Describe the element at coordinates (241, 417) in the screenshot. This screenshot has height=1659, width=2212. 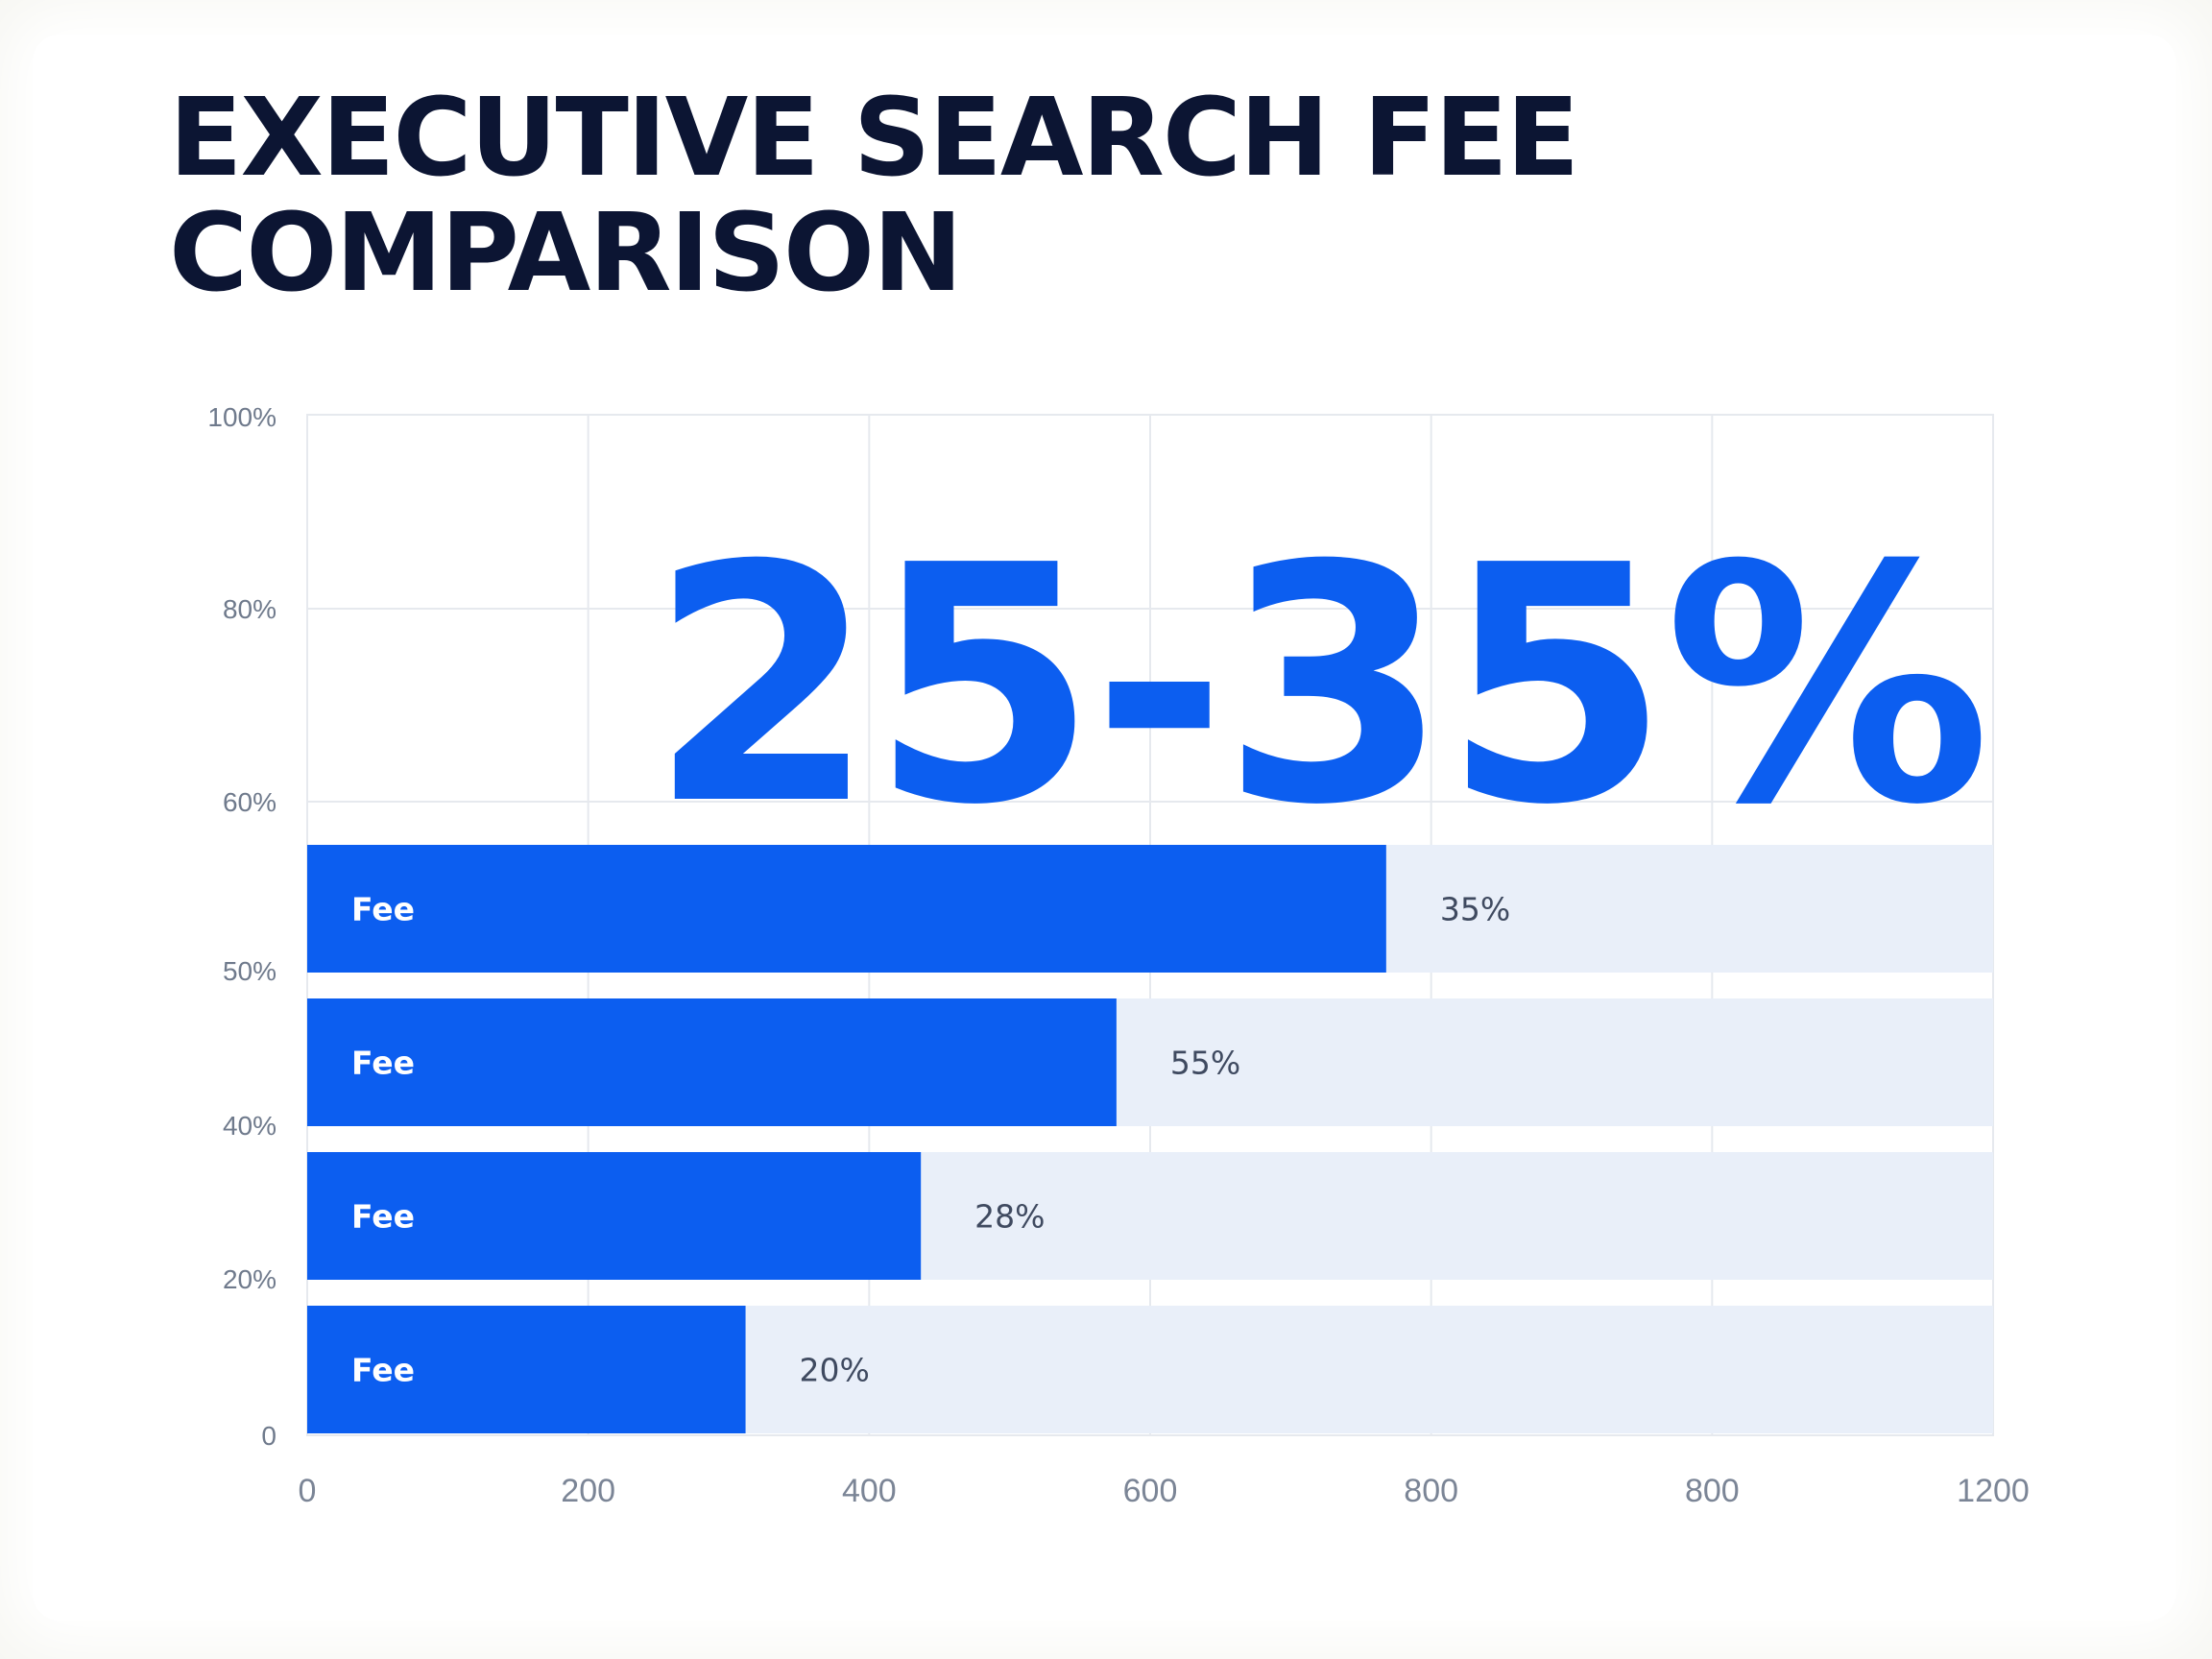
I see `y-tick-label: 100%` at that location.